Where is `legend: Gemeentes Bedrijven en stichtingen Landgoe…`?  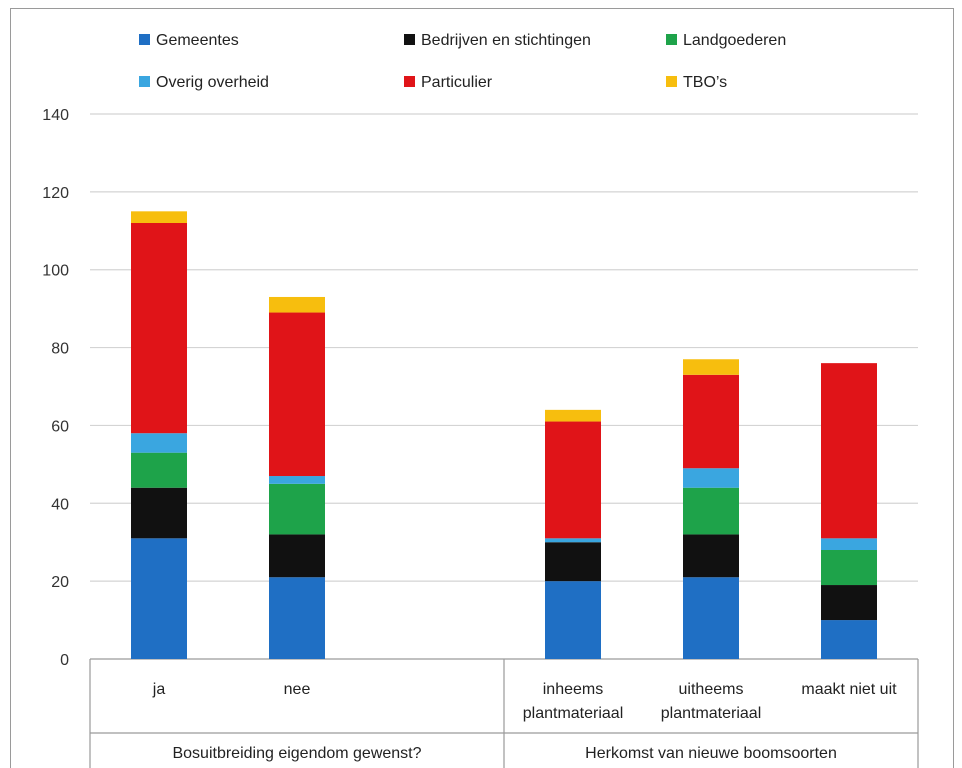 legend: Gemeentes Bedrijven en stichtingen Landgoe… is located at coordinates (462, 61).